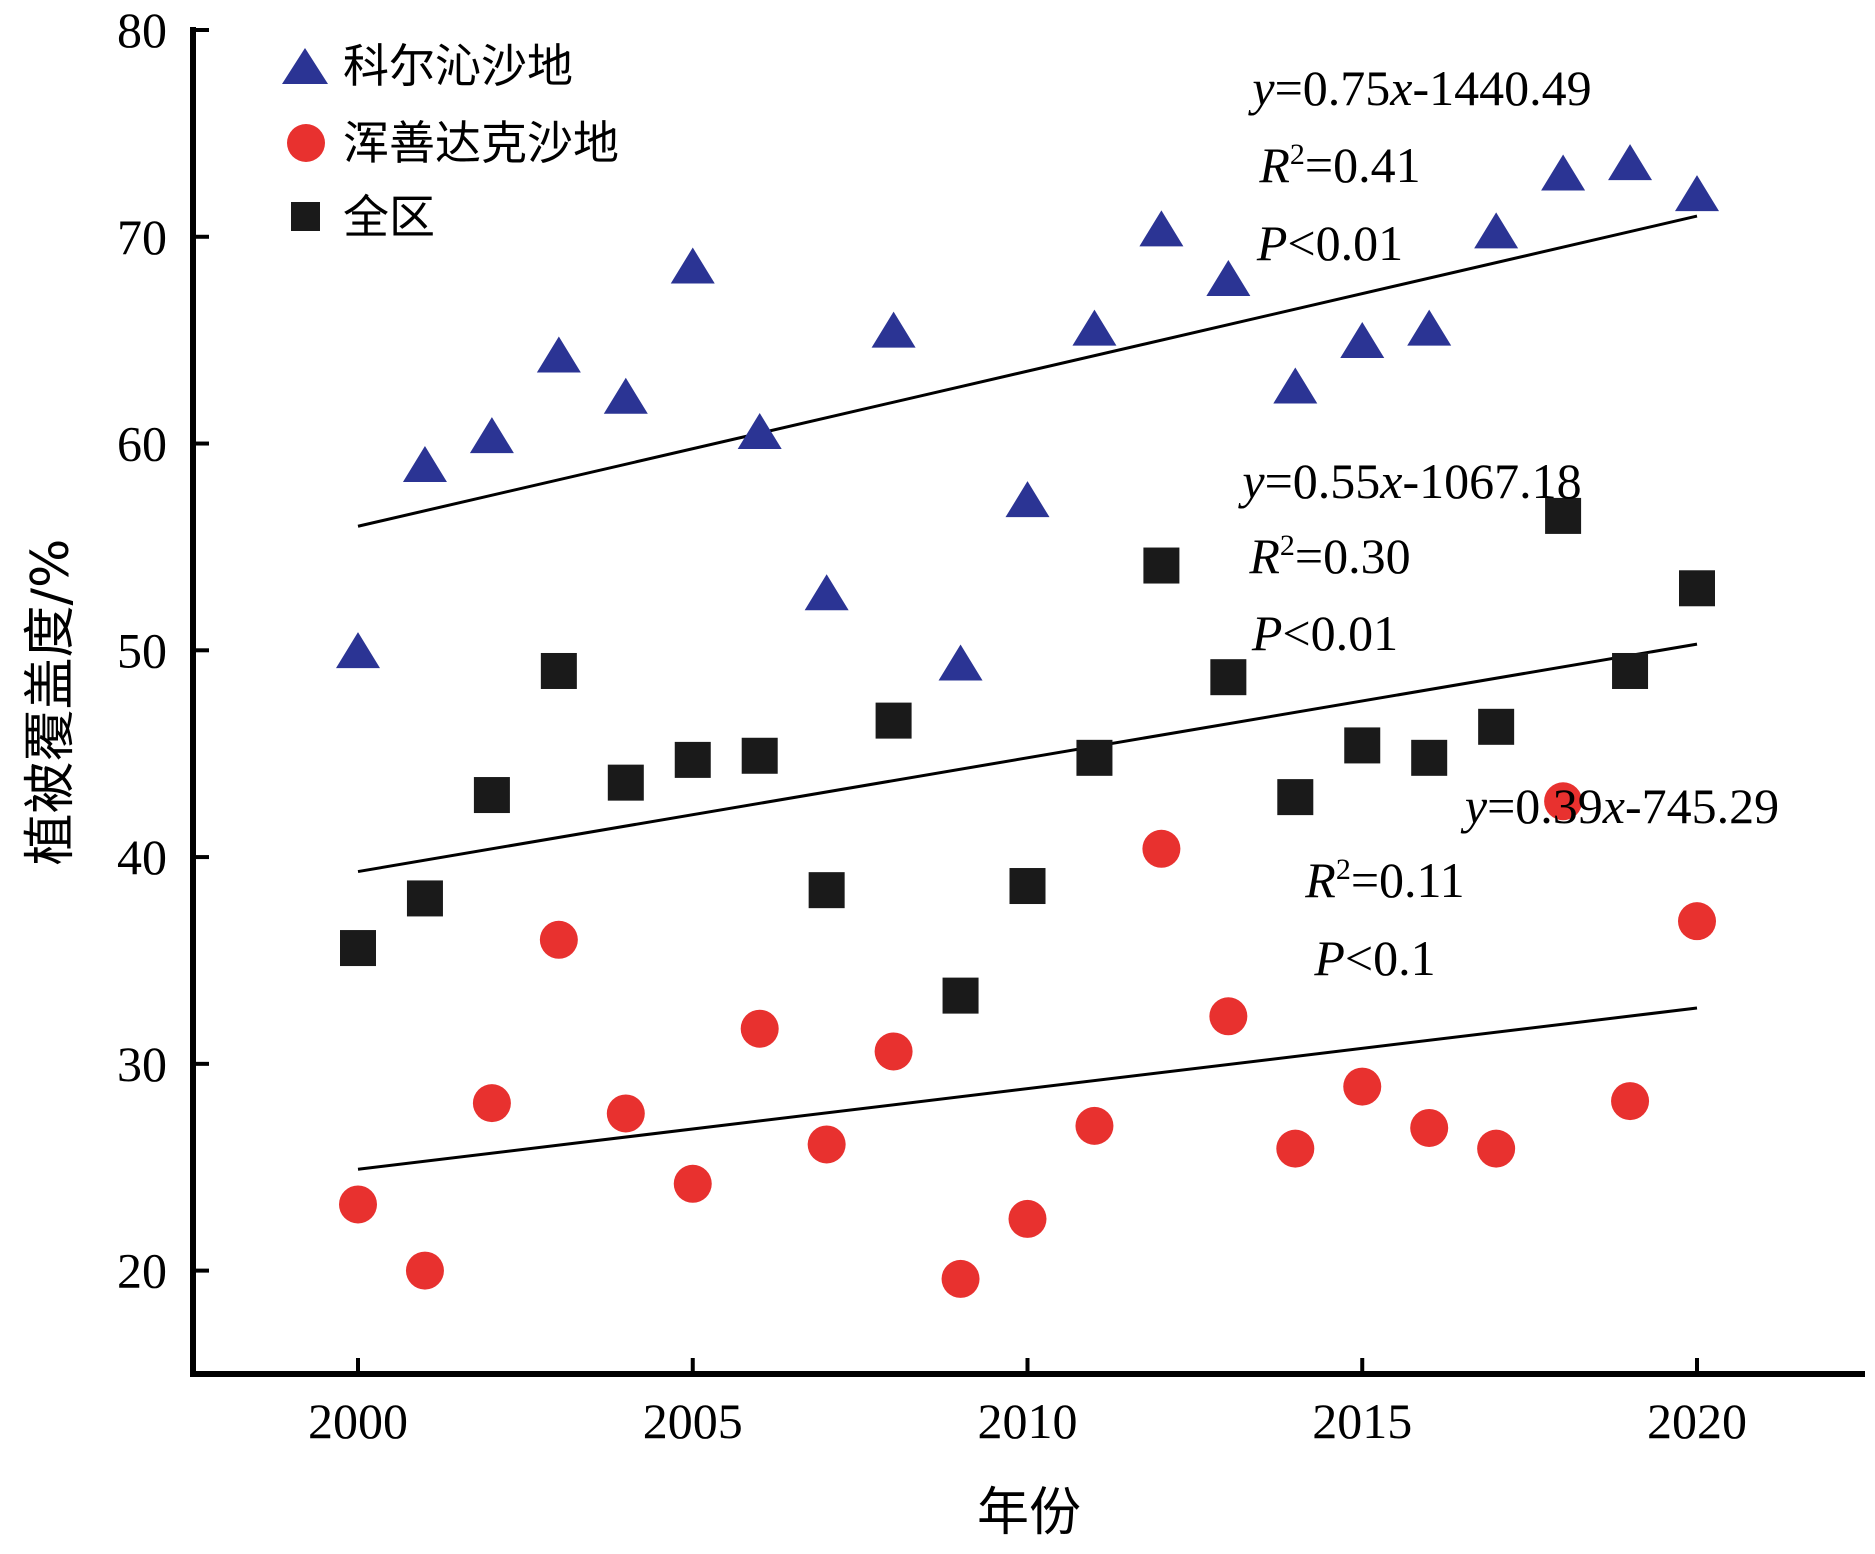 This screenshot has width=1875, height=1554. Describe the element at coordinates (142, 444) in the screenshot. I see `y-tick-label: 60` at that location.